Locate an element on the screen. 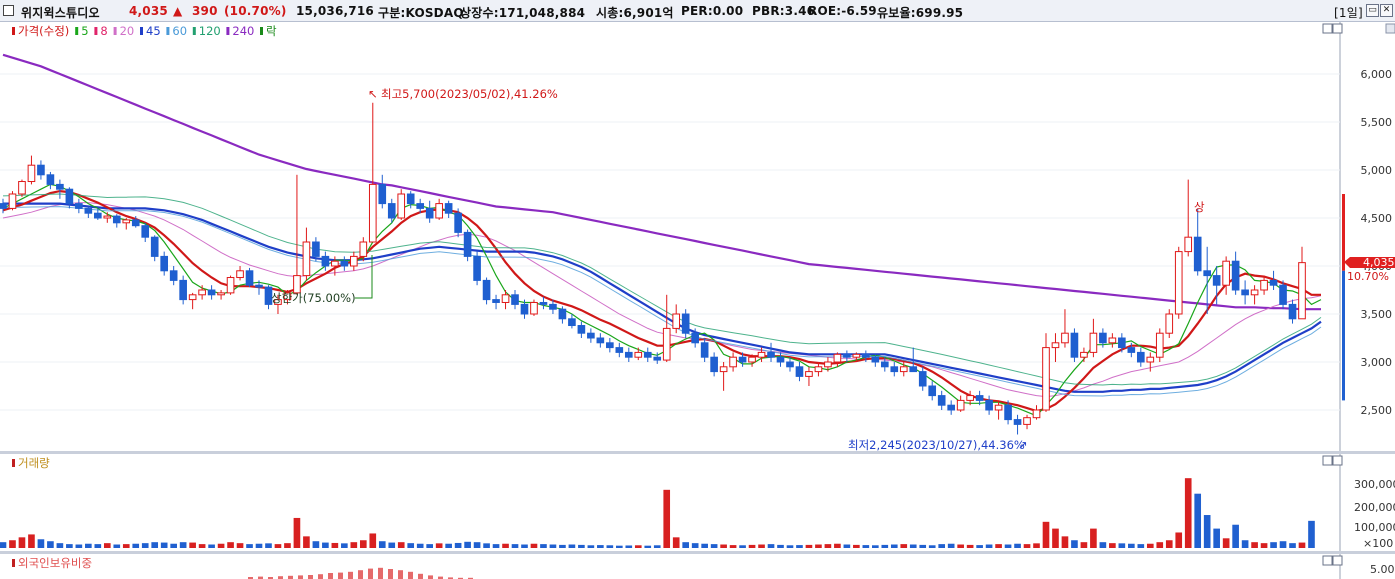  market-type: 구분:KOSDAQ is located at coordinates (421, 13).